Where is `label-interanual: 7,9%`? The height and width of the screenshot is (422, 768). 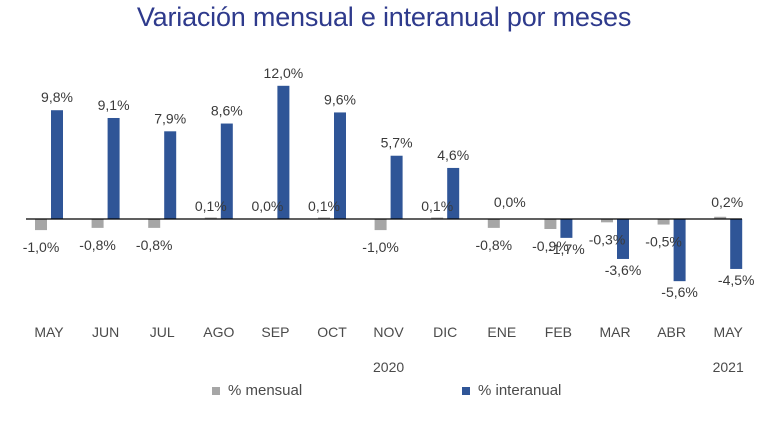
label-interanual: 7,9% is located at coordinates (170, 118).